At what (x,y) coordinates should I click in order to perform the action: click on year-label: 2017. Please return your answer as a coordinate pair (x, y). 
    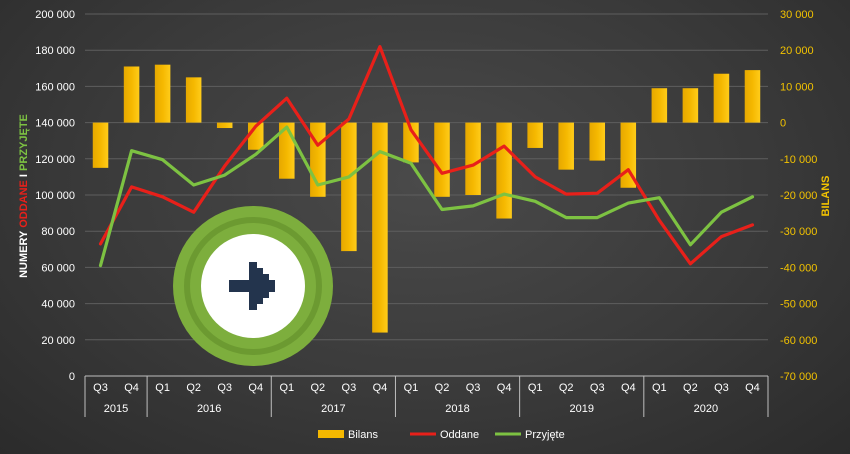
    Looking at the image, I should click on (333, 409).